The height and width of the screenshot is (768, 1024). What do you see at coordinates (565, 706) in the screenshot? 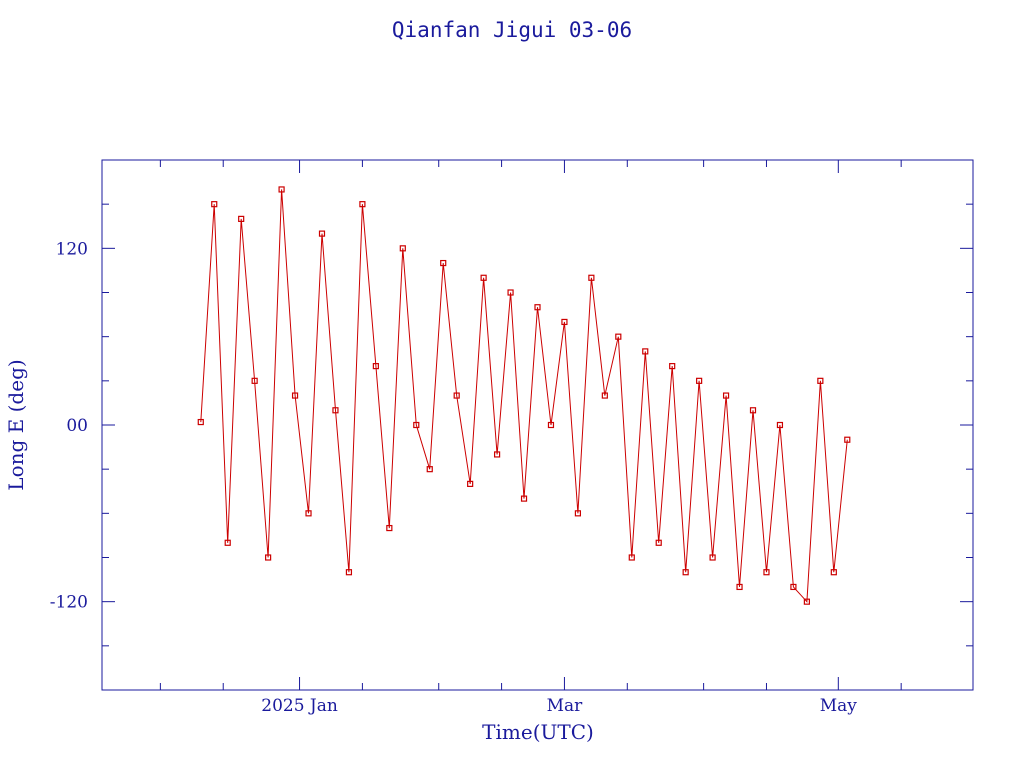
I see `x-tick-label: Mar` at bounding box center [565, 706].